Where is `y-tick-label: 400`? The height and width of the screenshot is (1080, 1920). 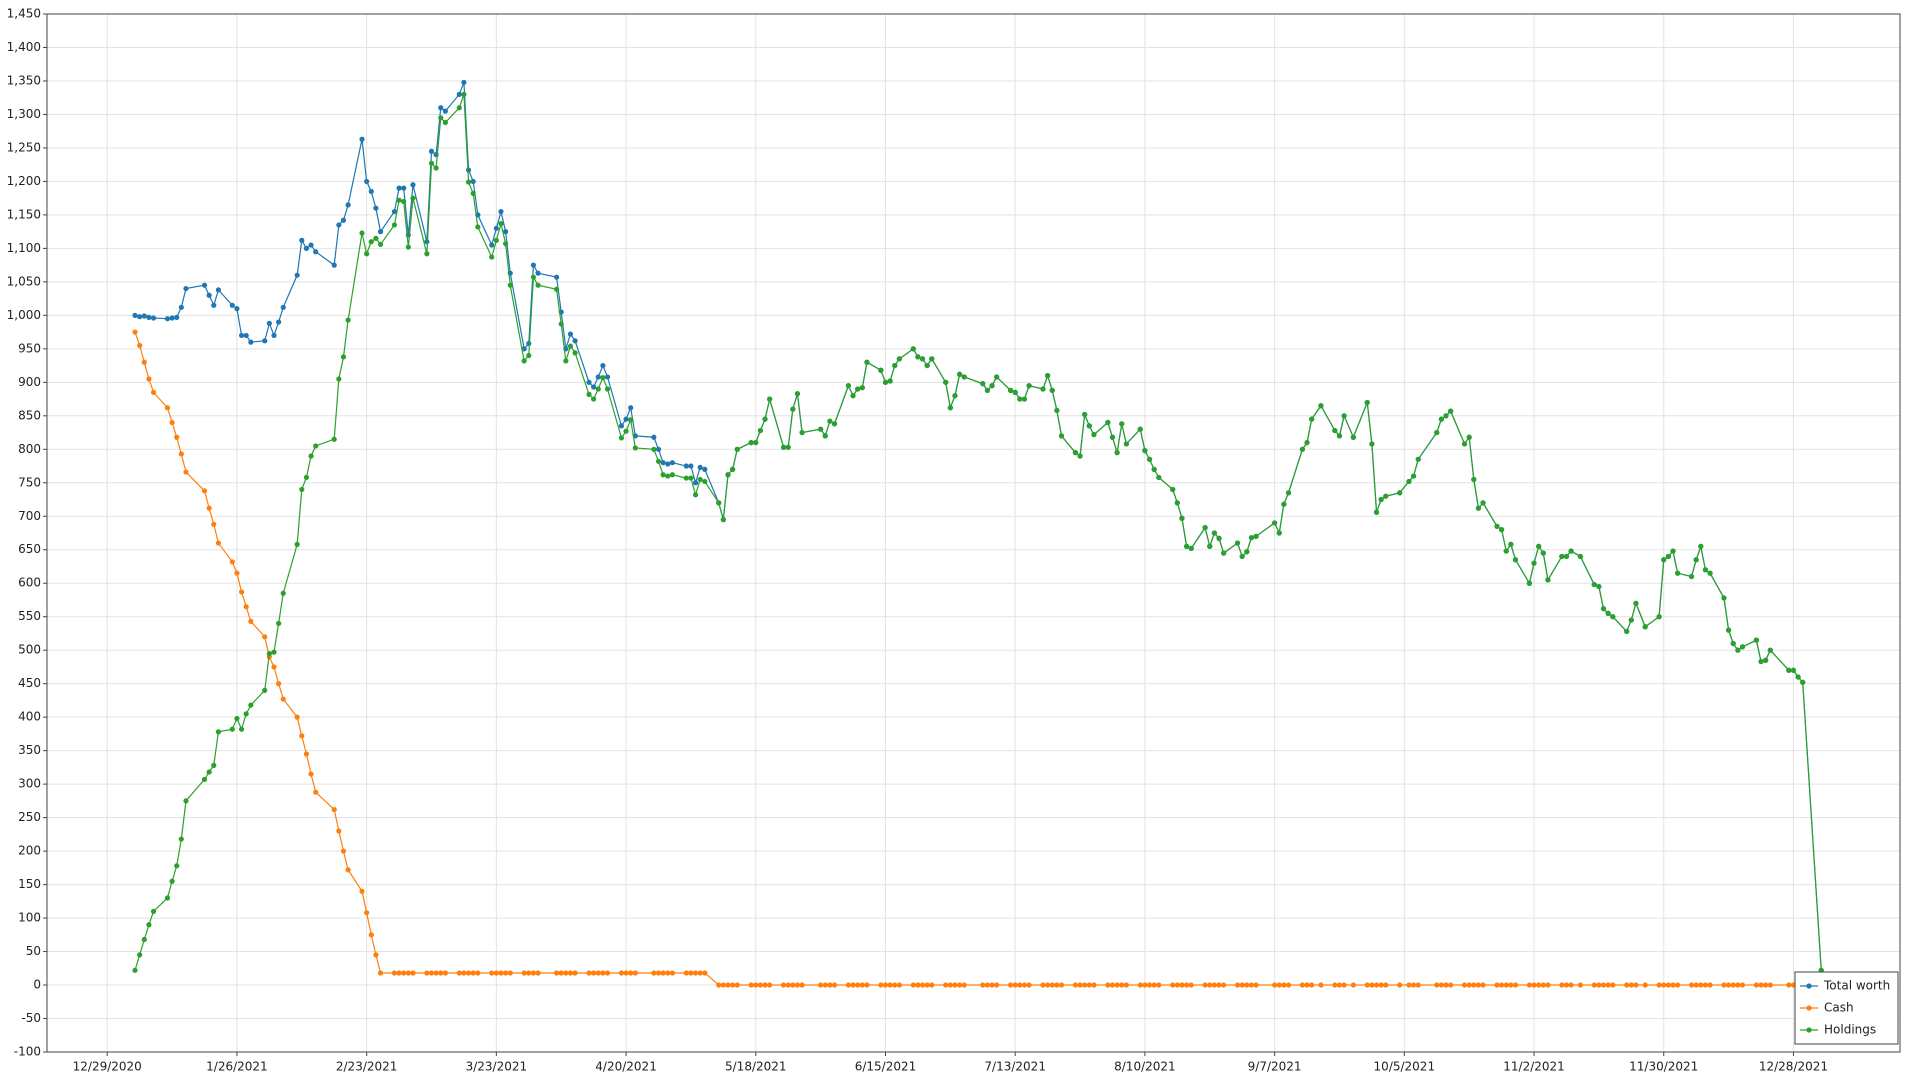 y-tick-label: 400 is located at coordinates (29, 717).